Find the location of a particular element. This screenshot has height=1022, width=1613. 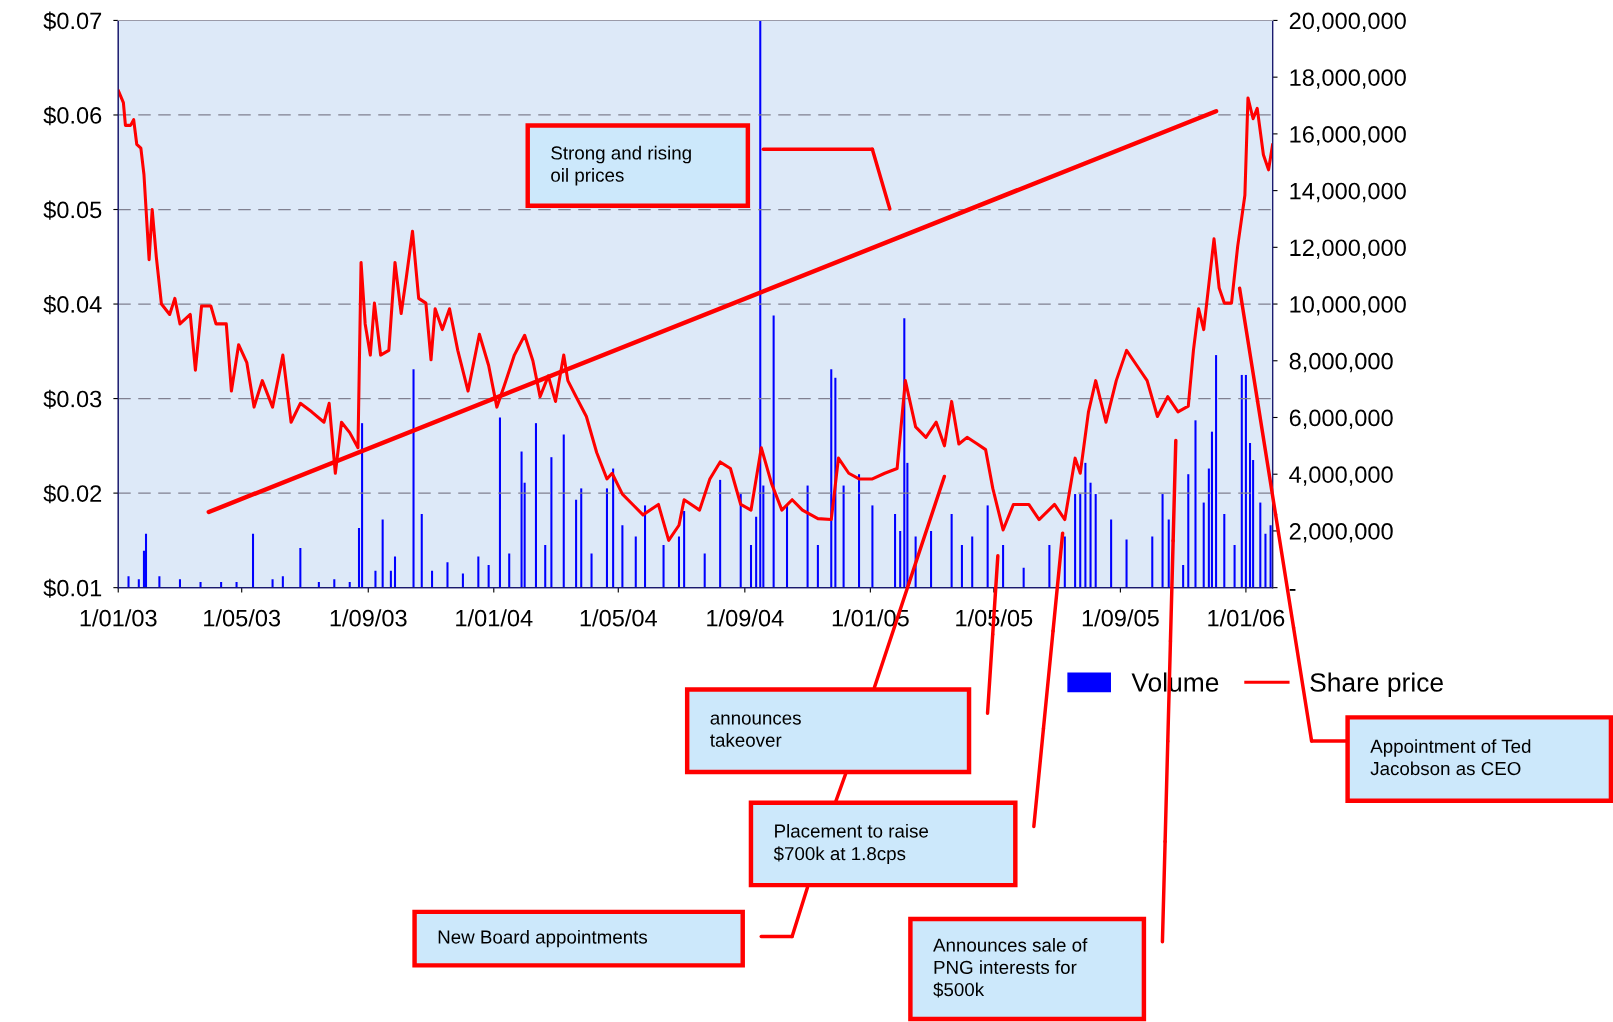

y2-tick-label: 10,000,000 is located at coordinates (1348, 306).